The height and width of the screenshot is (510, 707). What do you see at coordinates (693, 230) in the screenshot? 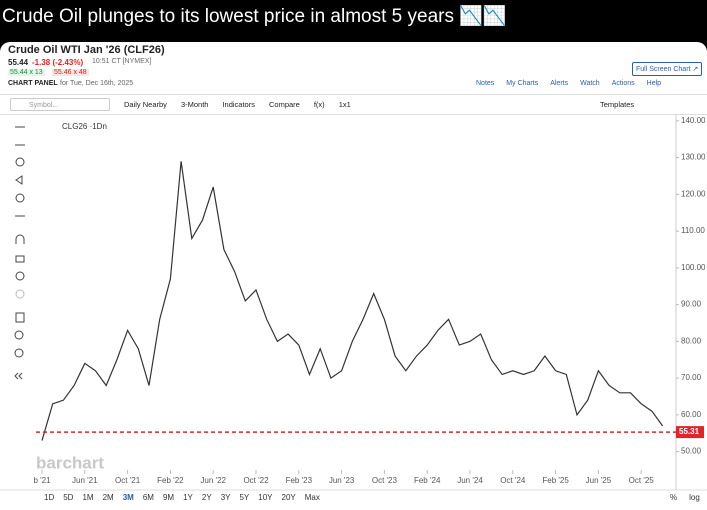
I see `y-tick-label: 110.00` at bounding box center [693, 230].